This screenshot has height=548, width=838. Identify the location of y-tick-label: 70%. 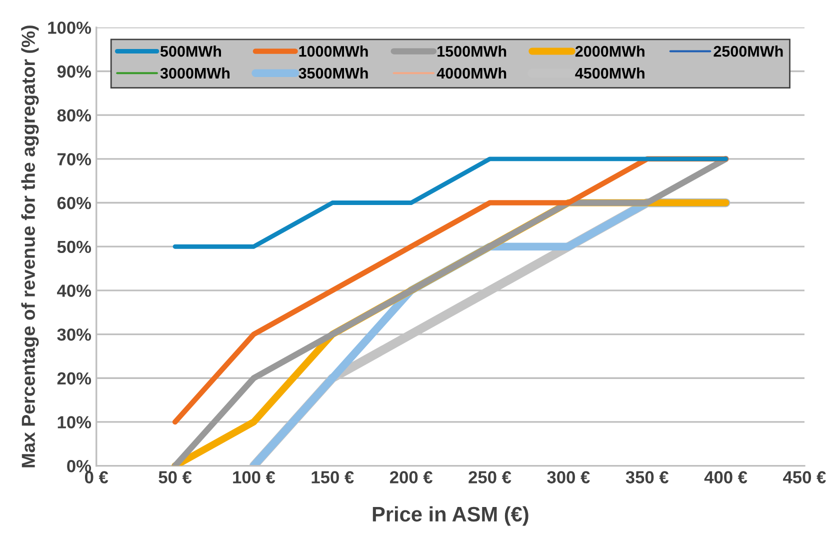
(75, 159).